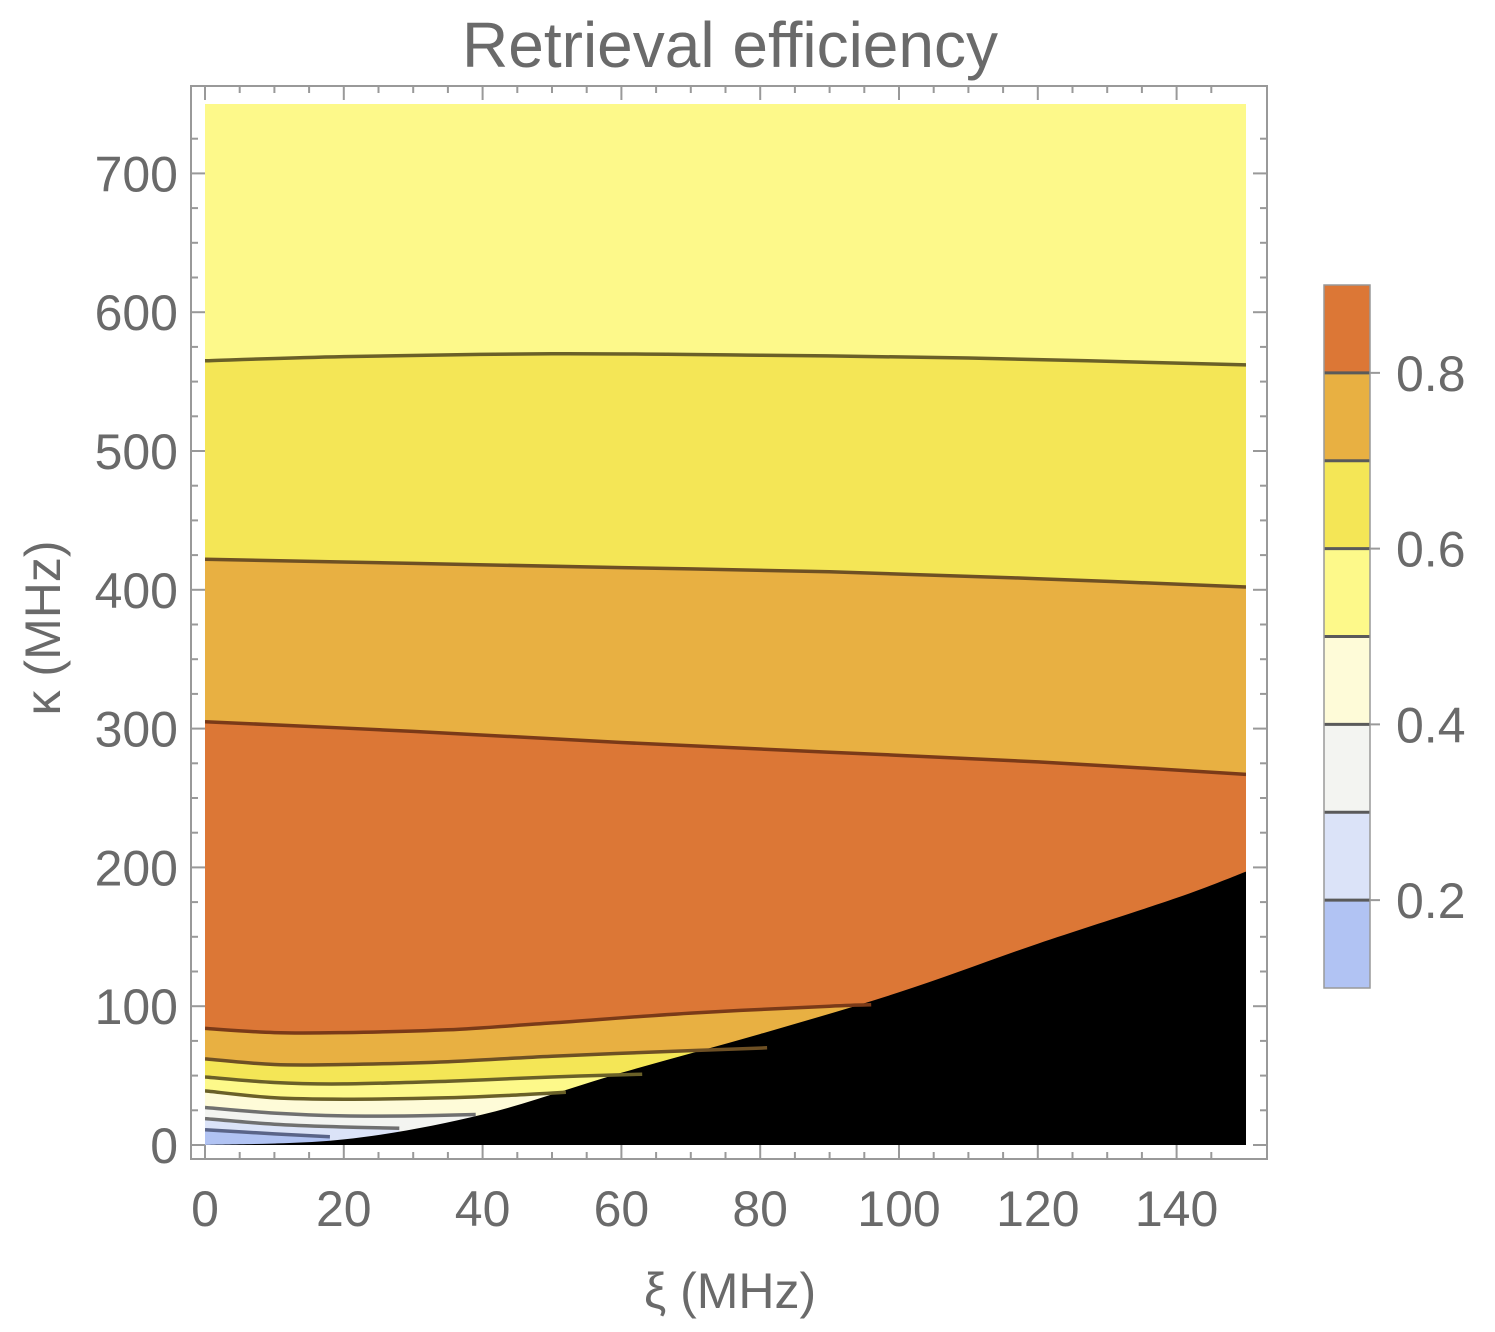 The width and height of the screenshot is (1495, 1332). Describe the element at coordinates (136, 174) in the screenshot. I see `y-tick-label: 700` at that location.